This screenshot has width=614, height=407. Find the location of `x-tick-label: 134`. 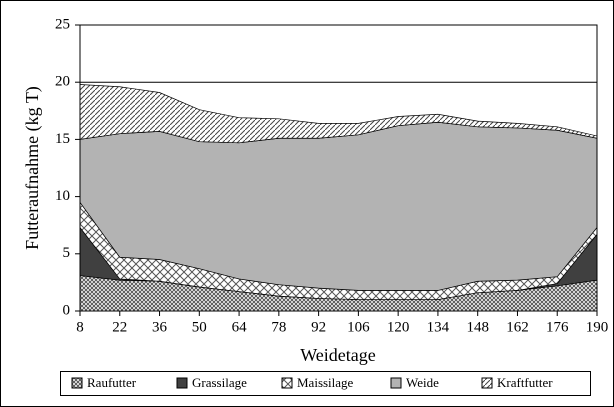

x-tick-label: 134 is located at coordinates (438, 327).